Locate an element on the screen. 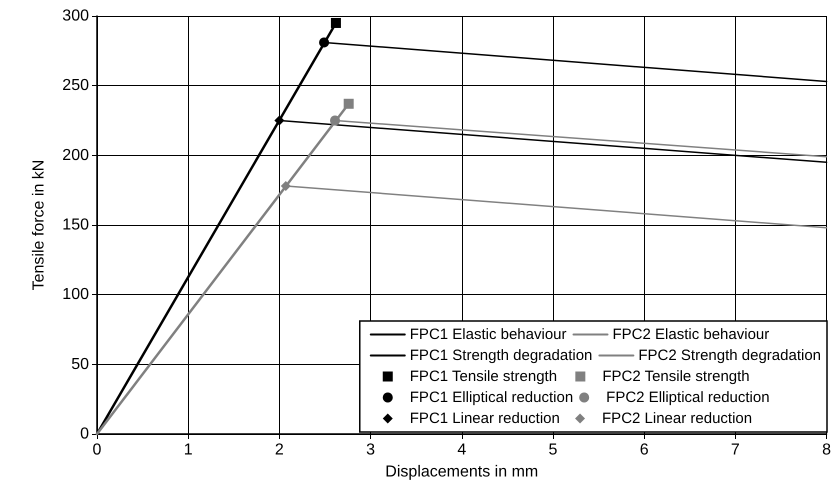 The height and width of the screenshot is (504, 834). x-tick-label: 4 is located at coordinates (461, 450).